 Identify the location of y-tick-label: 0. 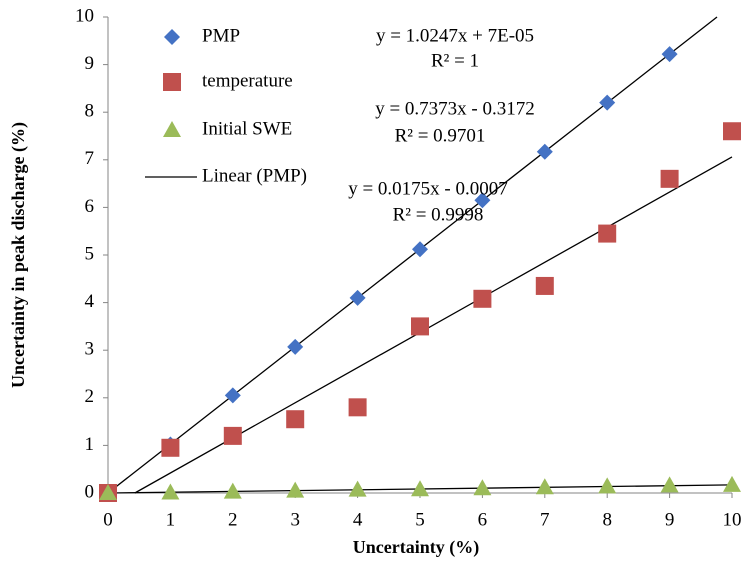
(90, 491).